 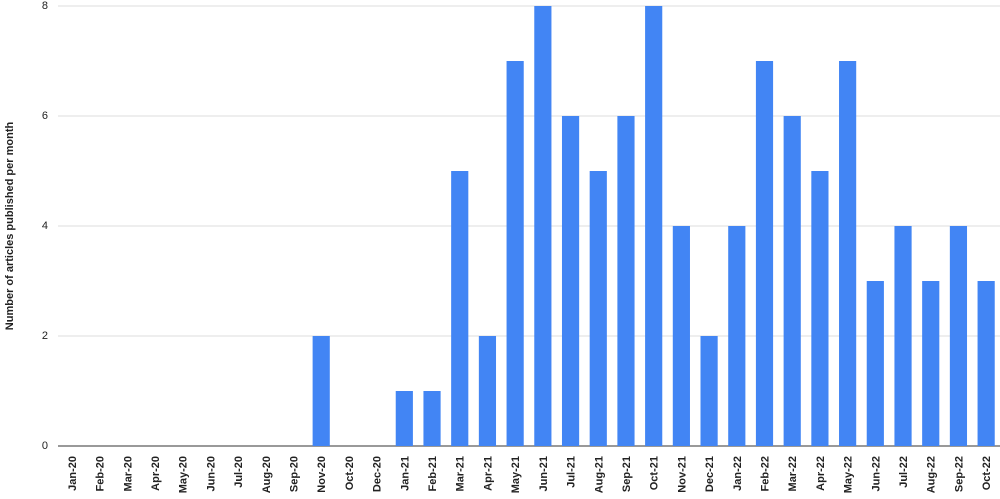 I want to click on x-tick-label: May-22, so click(x=849, y=474).